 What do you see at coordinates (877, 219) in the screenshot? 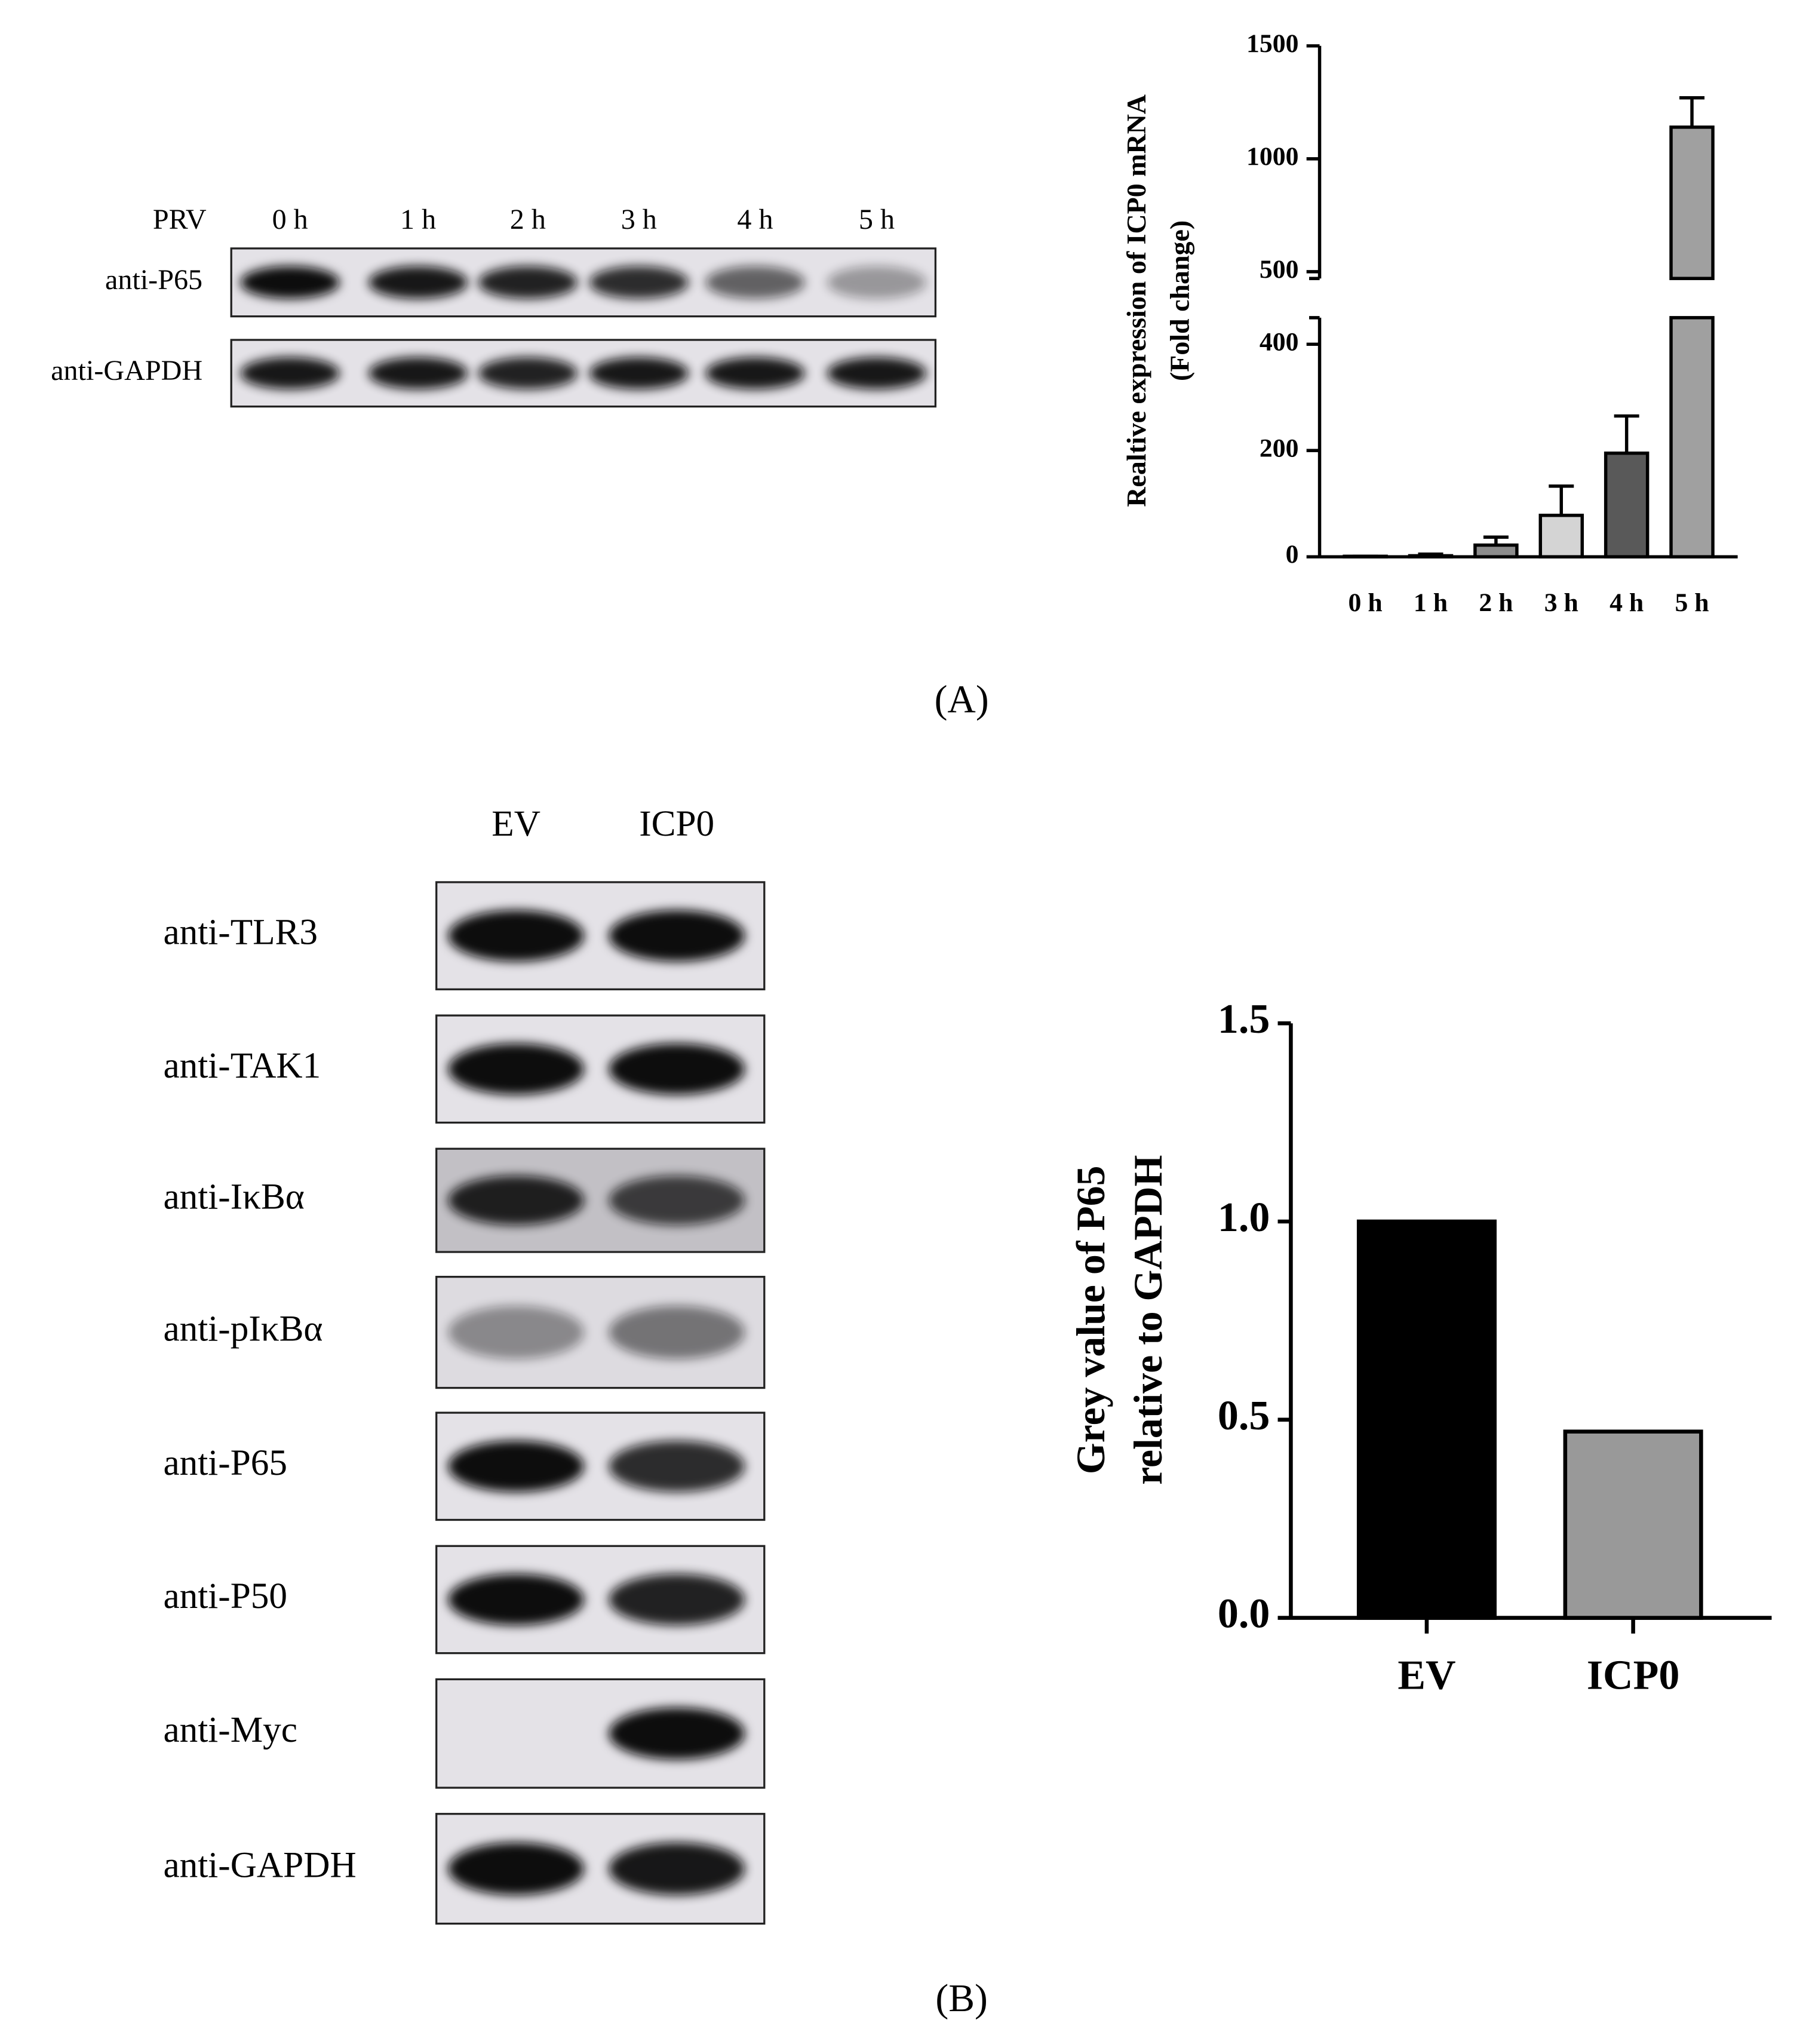
I see `lane-label: 5 h` at bounding box center [877, 219].